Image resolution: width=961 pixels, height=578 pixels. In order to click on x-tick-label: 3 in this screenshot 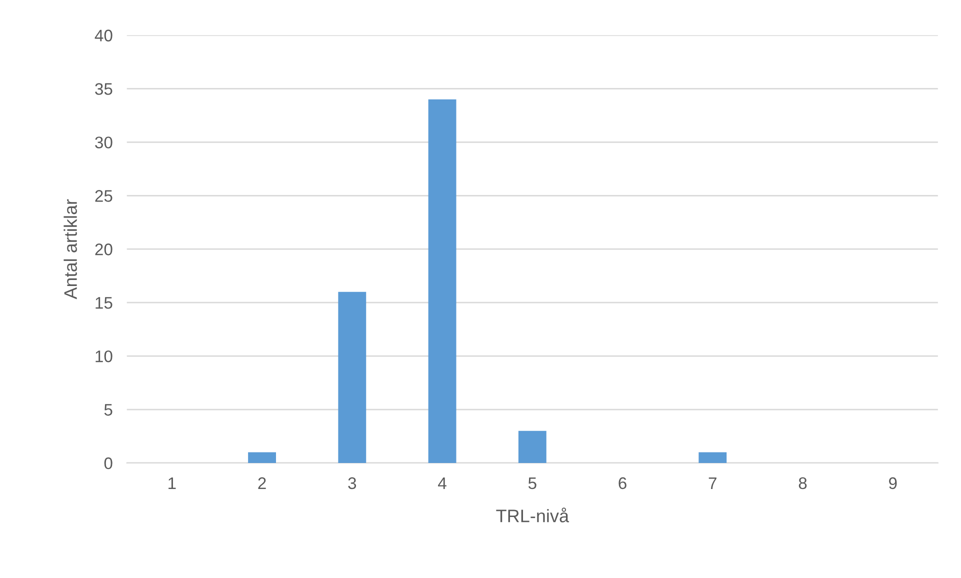, I will do `click(352, 483)`.